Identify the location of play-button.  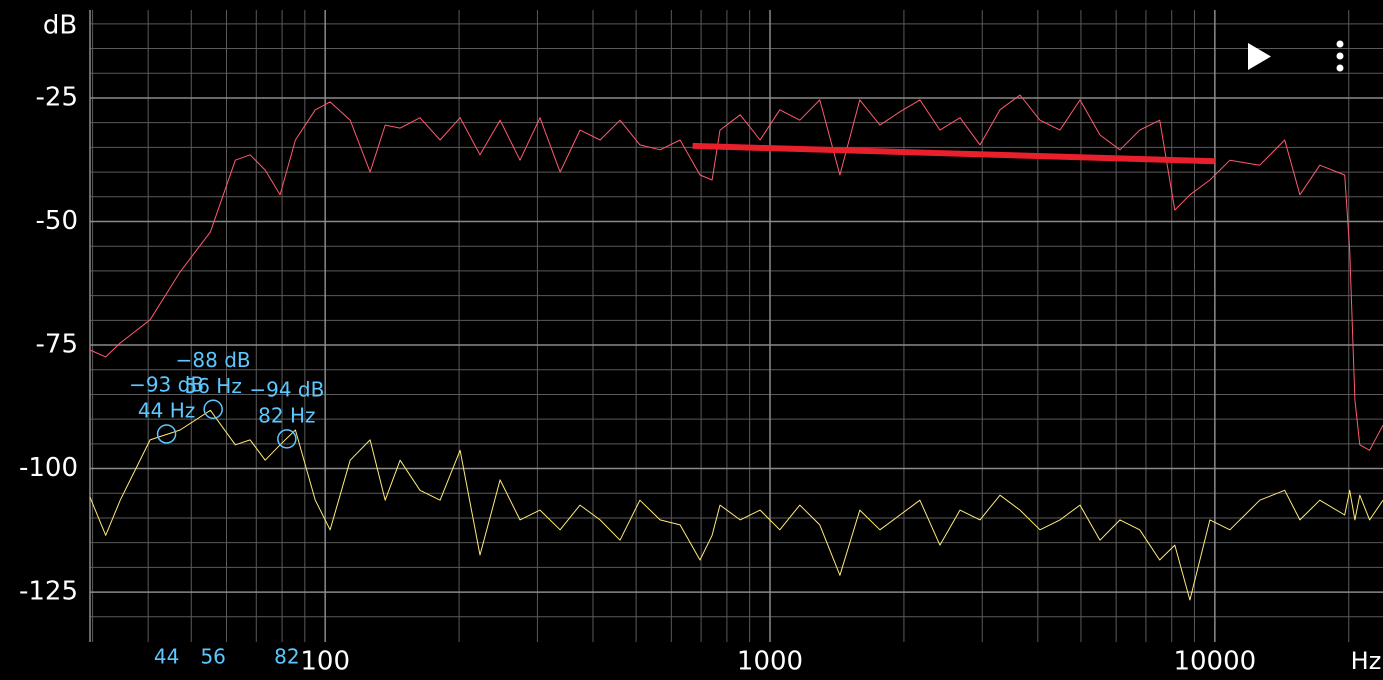
(1259, 56).